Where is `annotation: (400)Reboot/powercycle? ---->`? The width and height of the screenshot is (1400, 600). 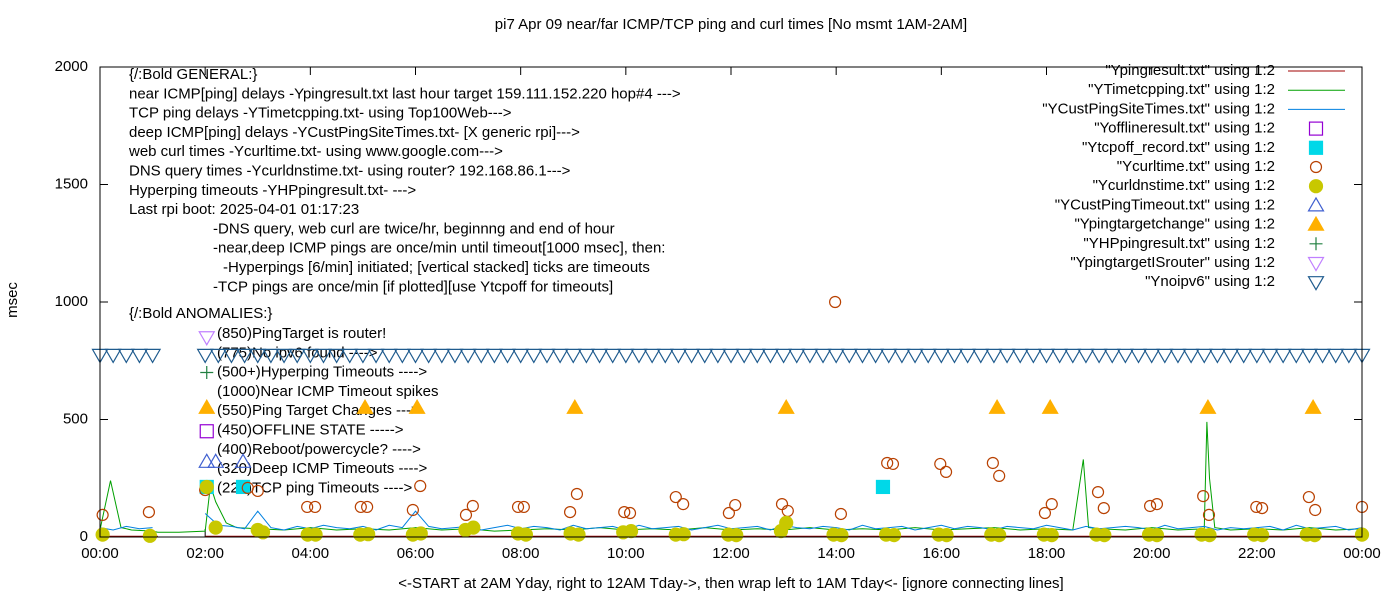 annotation: (400)Reboot/powercycle? ----> is located at coordinates (319, 449).